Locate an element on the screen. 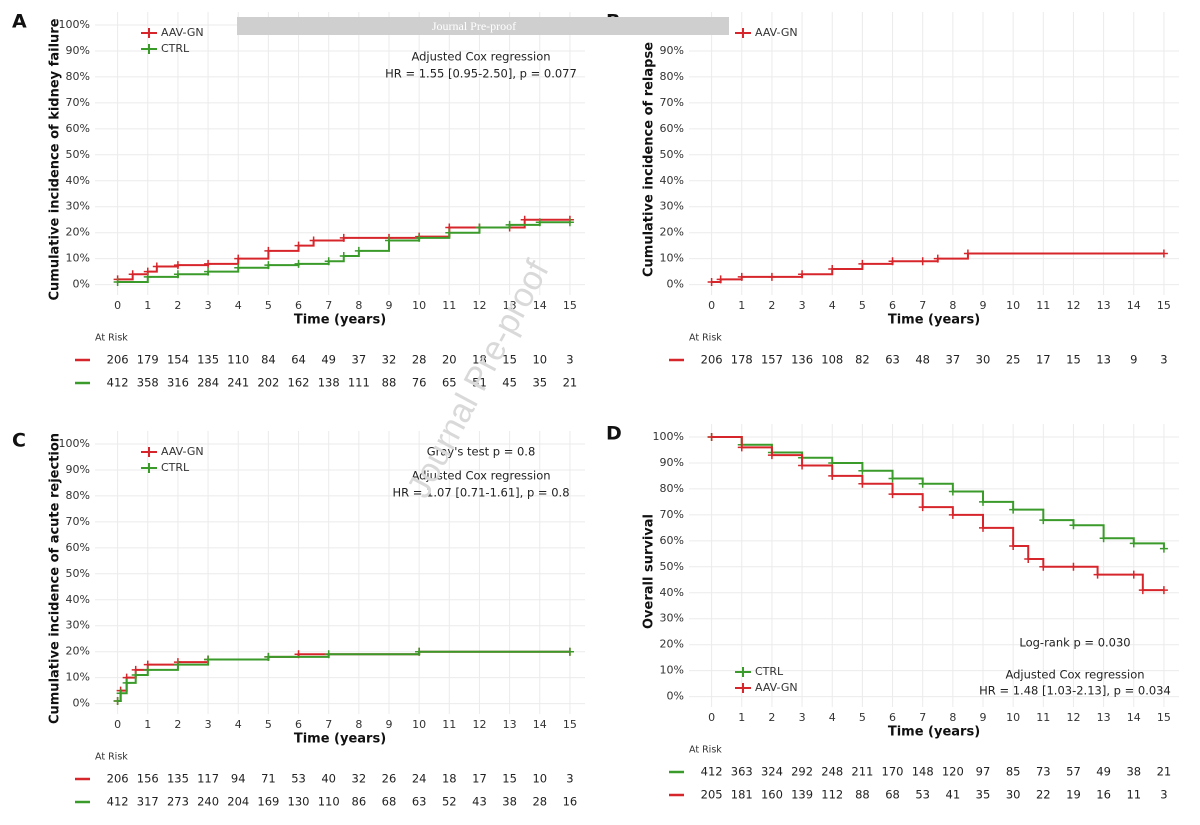  panel-letter: D is located at coordinates (614, 434).